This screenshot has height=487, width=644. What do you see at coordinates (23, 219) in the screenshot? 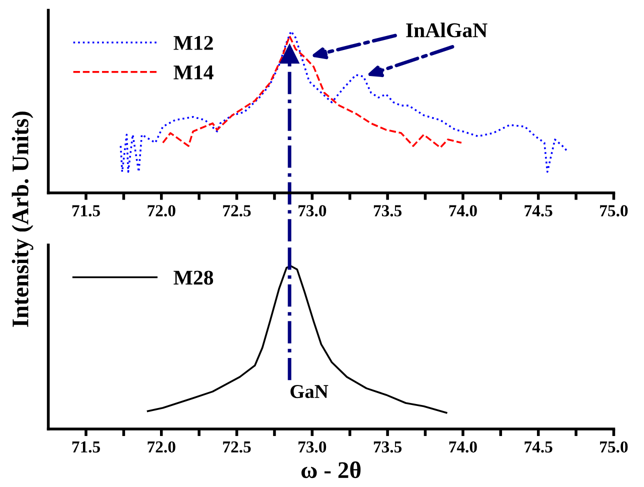
I see `y-axis-title: Intensity (Arb. Units)` at bounding box center [23, 219].